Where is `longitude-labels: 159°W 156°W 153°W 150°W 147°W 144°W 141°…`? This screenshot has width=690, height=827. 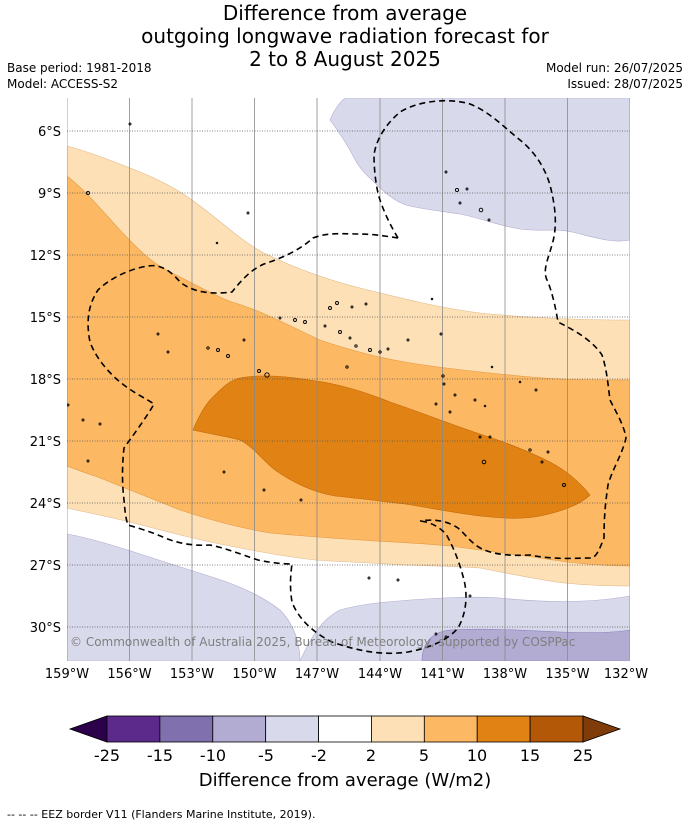 longitude-labels: 159°W 156°W 153°W 150°W 147°W 144°W 141°… is located at coordinates (346, 674).